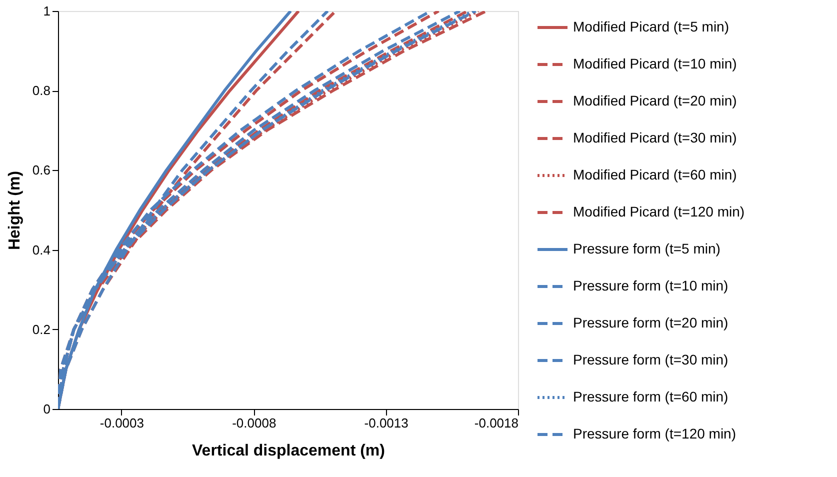 Image resolution: width=837 pixels, height=477 pixels. I want to click on legend-label: Pressure form (t=120 min), so click(654, 434).